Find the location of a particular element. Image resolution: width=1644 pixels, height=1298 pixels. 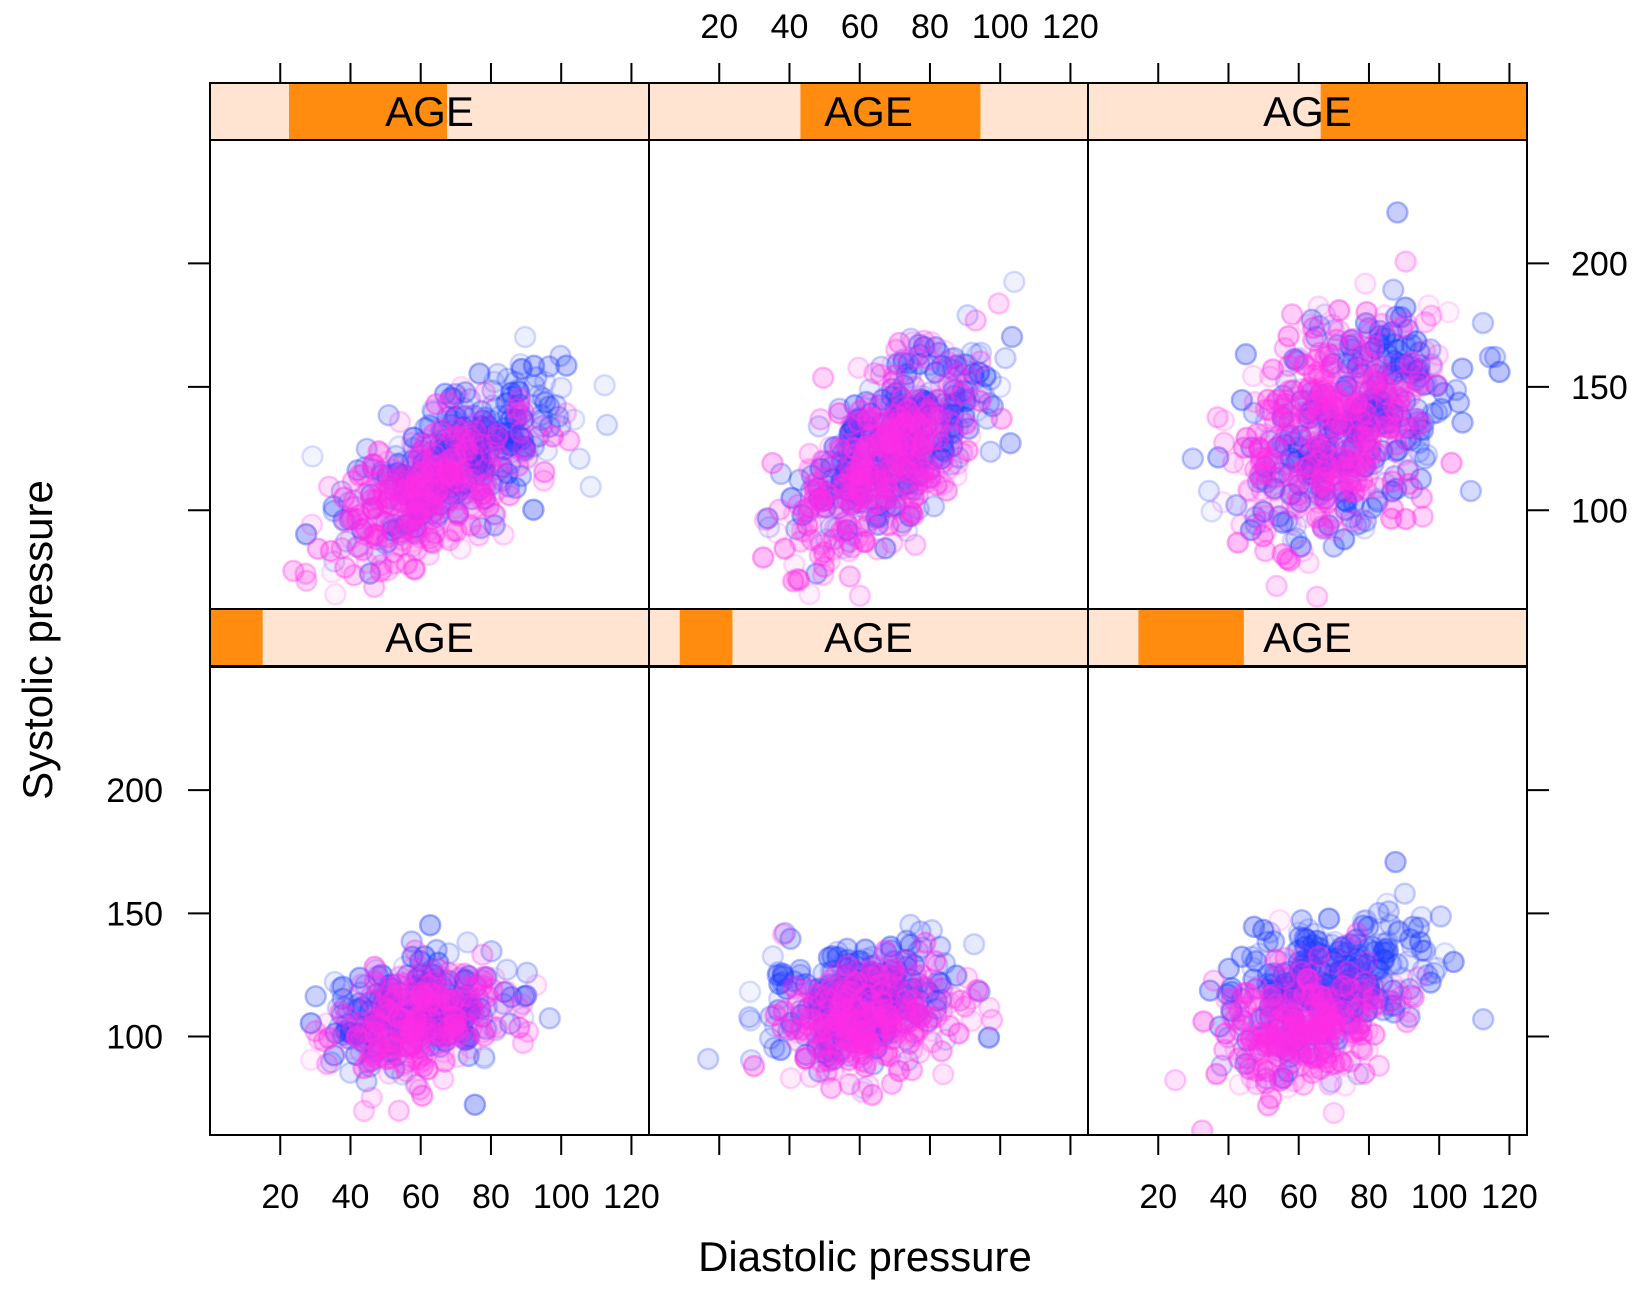

y-axis is located at coordinates (1538, 913).